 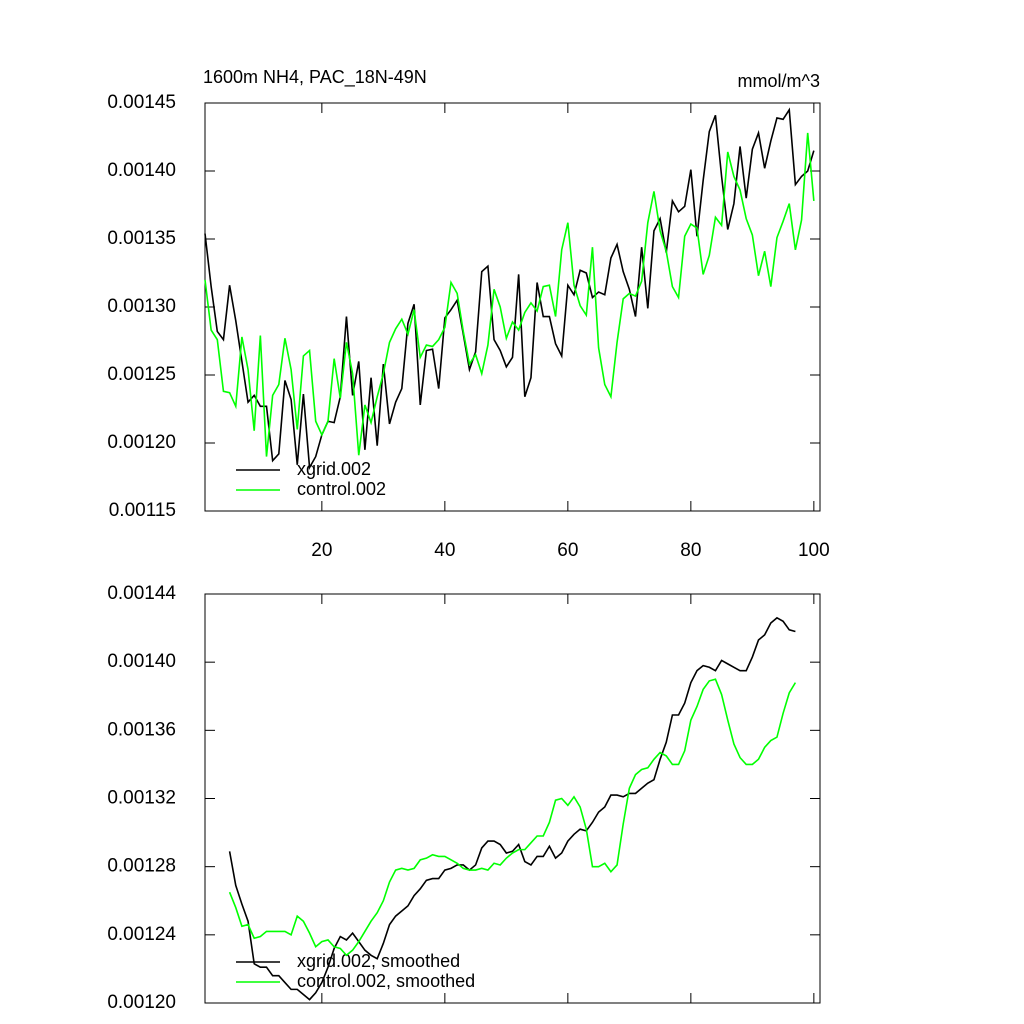 What do you see at coordinates (141, 306) in the screenshot?
I see `y-tick-label: 0.00130` at bounding box center [141, 306].